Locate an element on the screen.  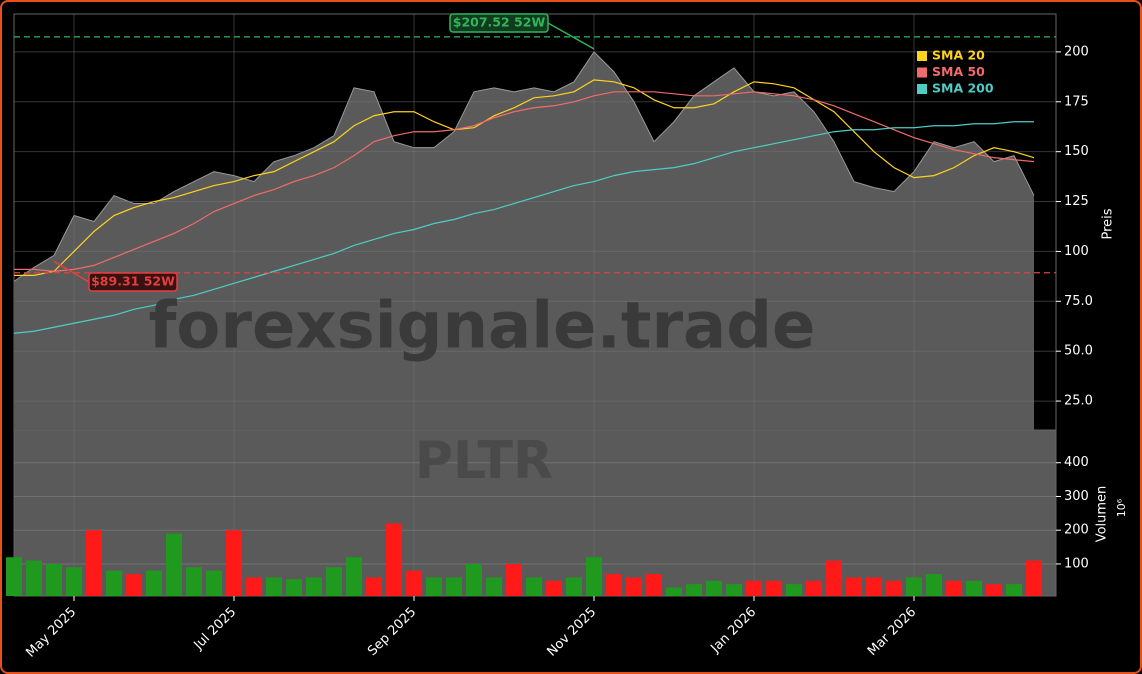
watermark: forexsignale.trade is located at coordinates (482, 327).